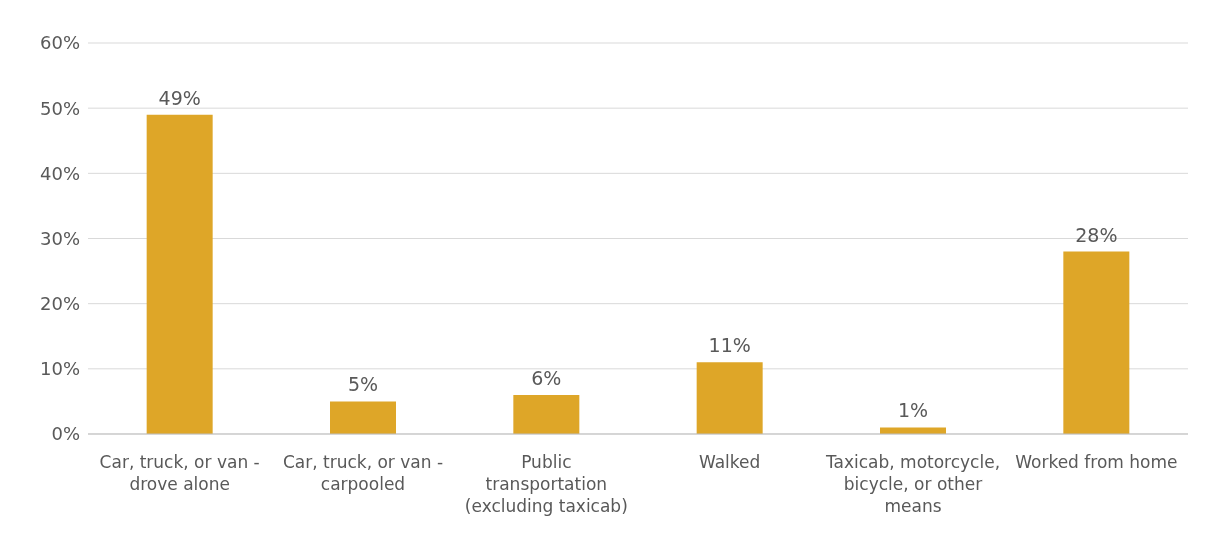 The image size is (1217, 542). Describe the element at coordinates (59, 304) in the screenshot. I see `y-tick-label: 20%` at that location.